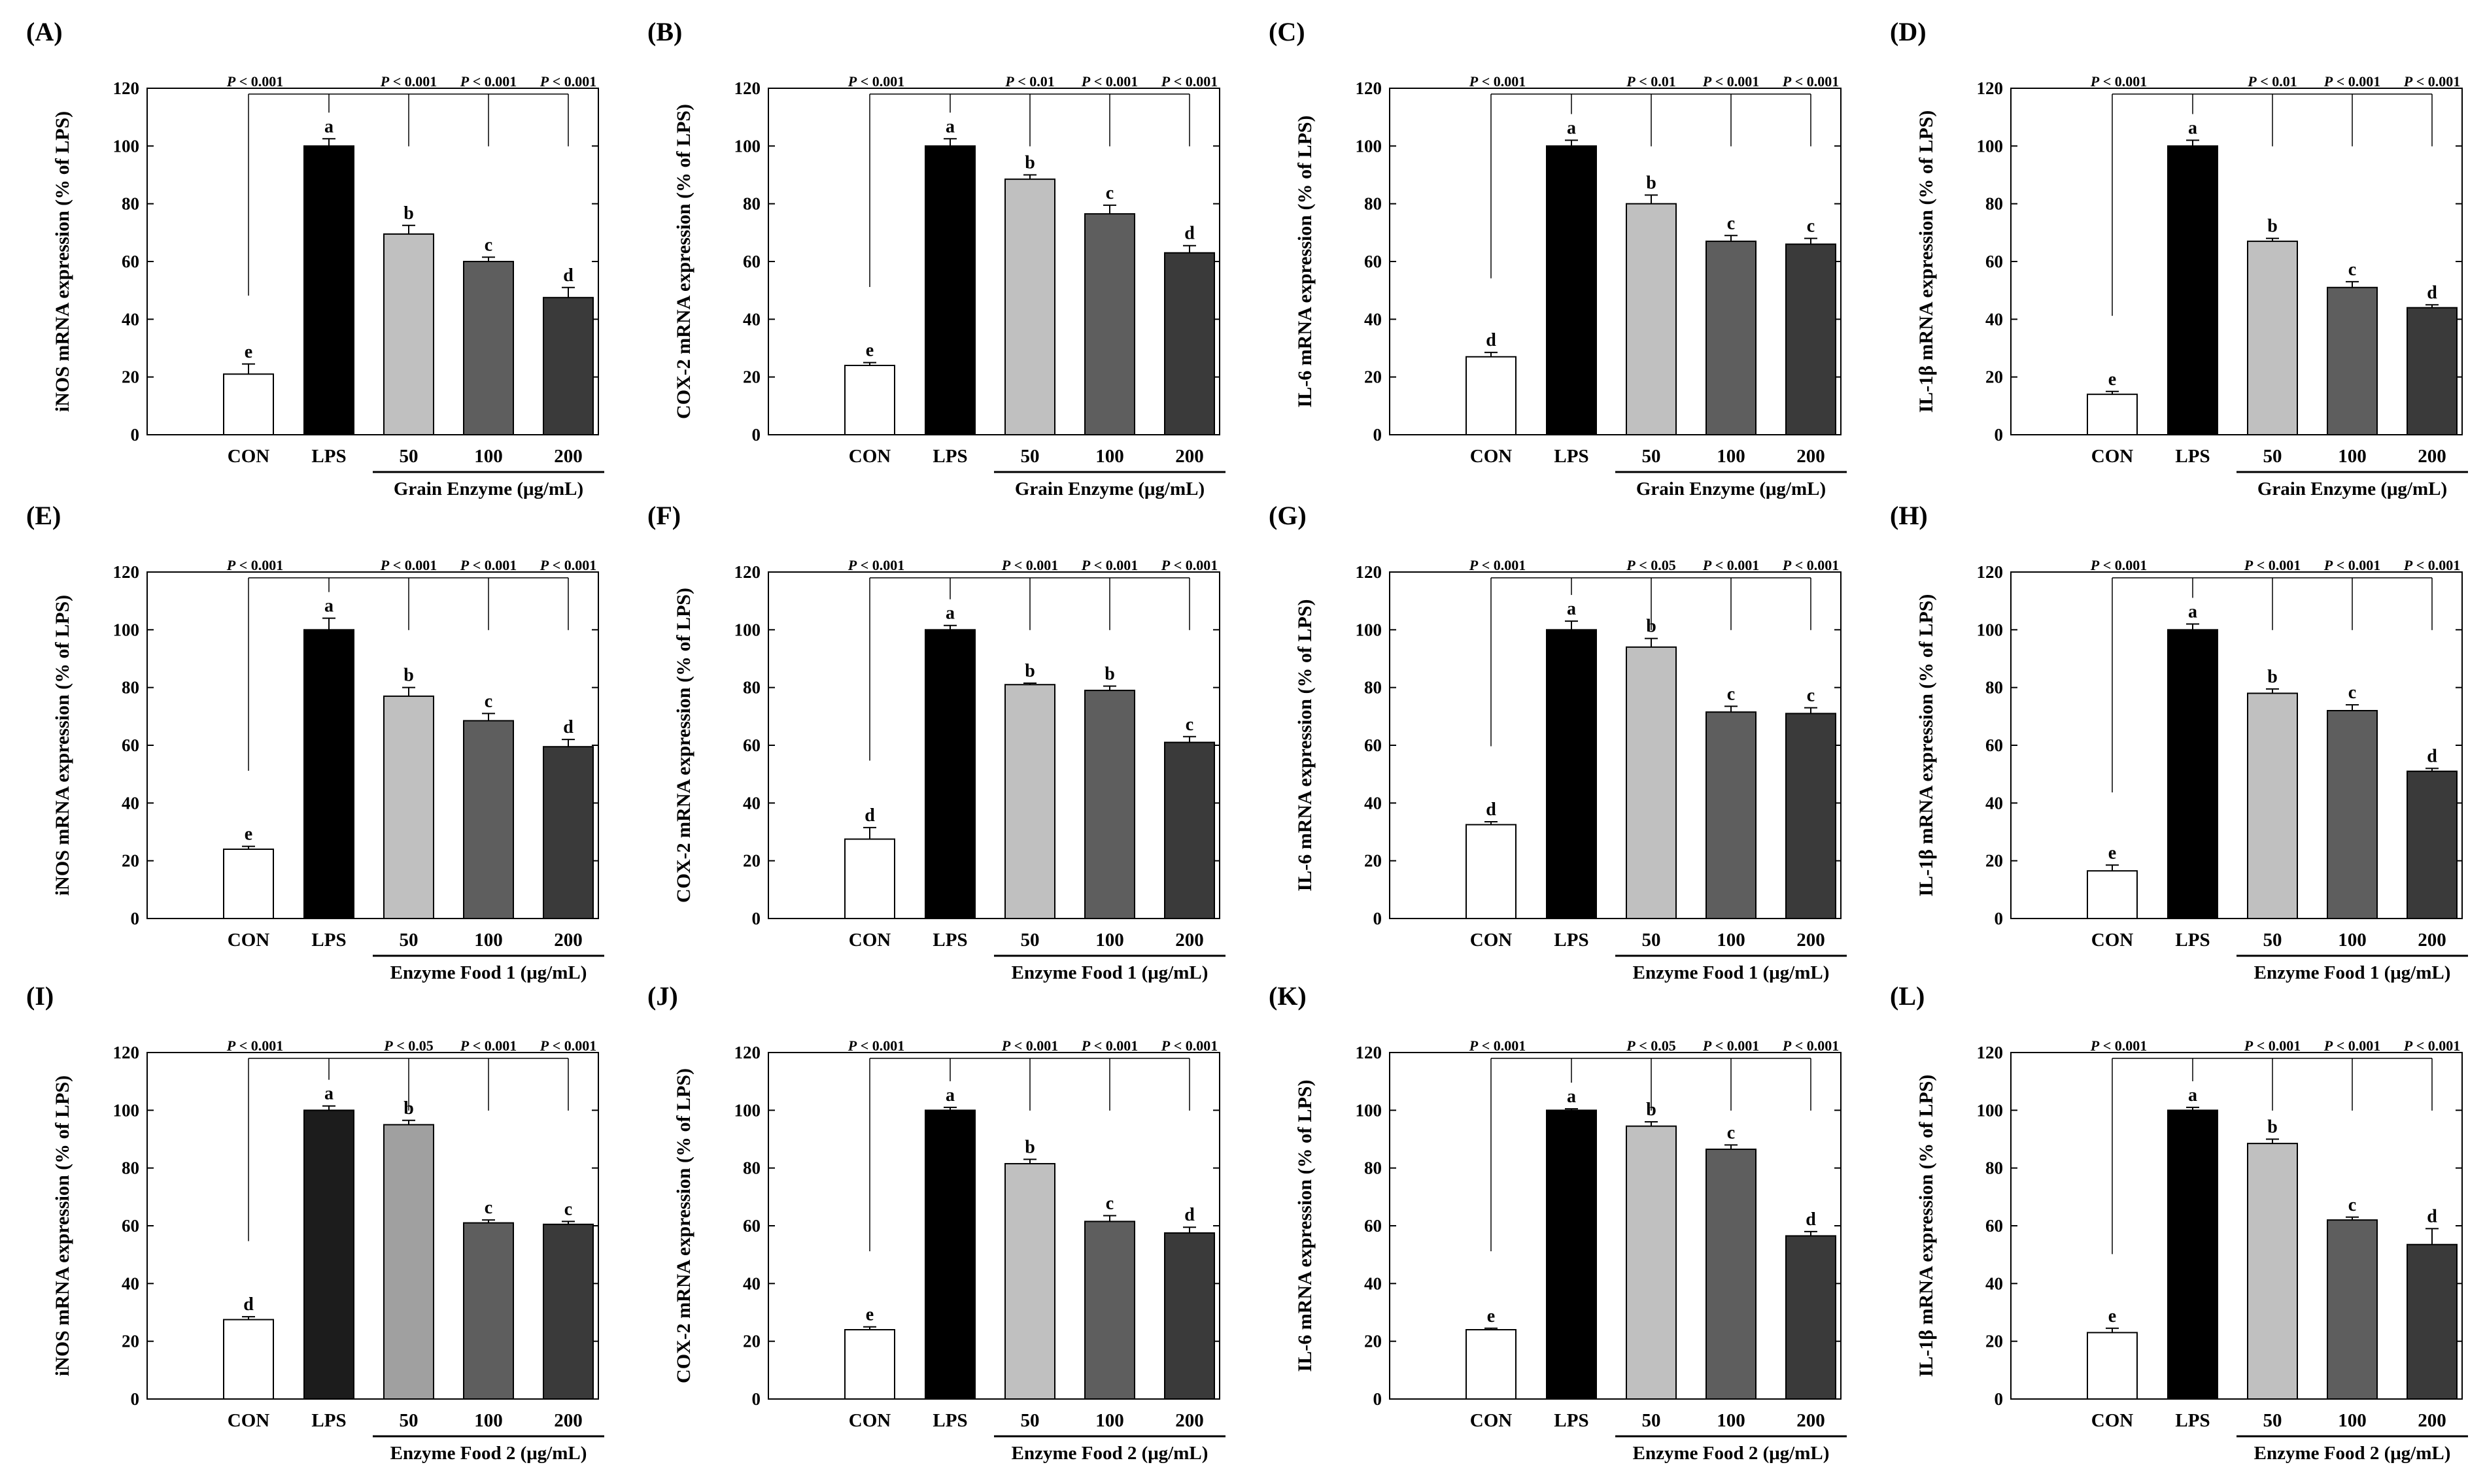  Describe the element at coordinates (372, 1226) in the screenshot. I see `plot-frame` at that location.